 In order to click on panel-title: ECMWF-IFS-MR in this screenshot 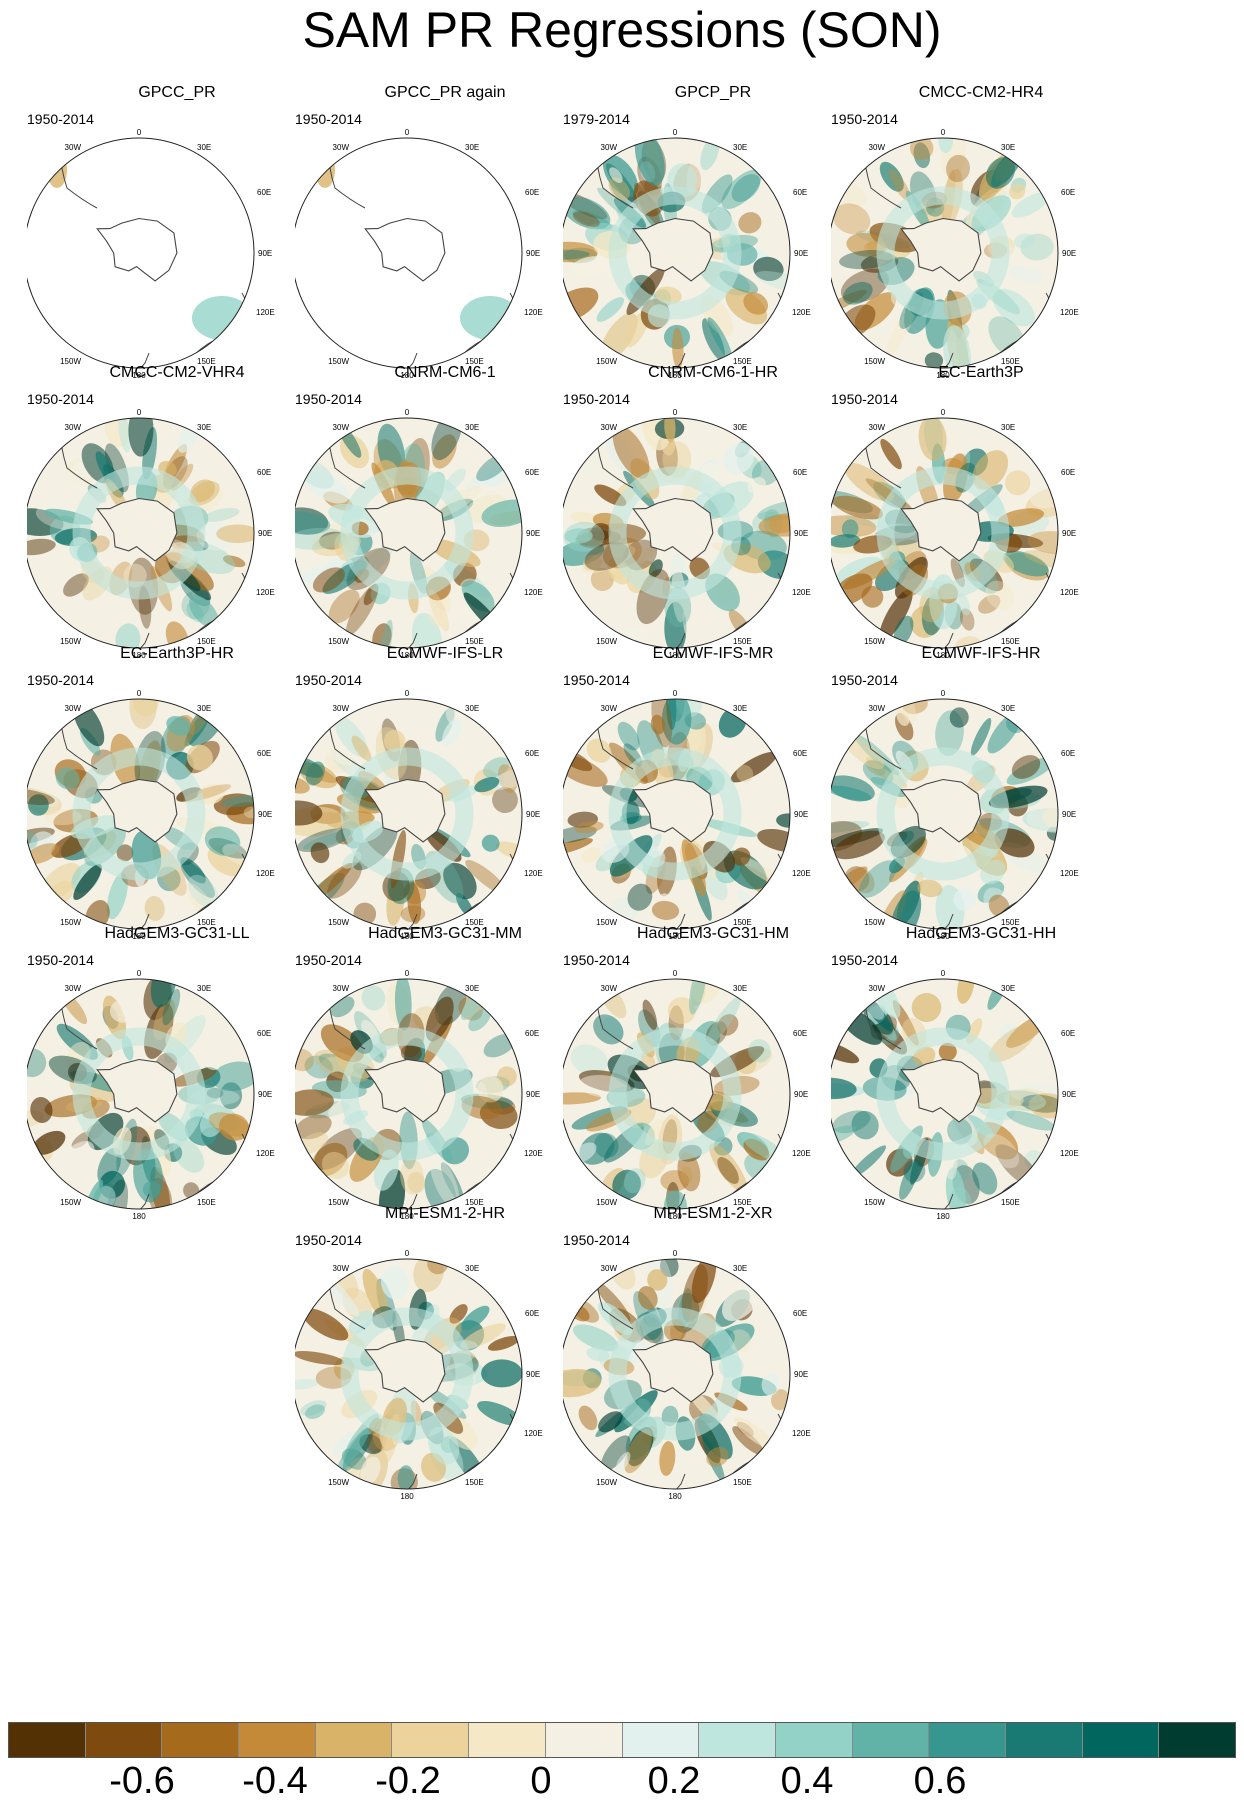, I will do `click(713, 653)`.